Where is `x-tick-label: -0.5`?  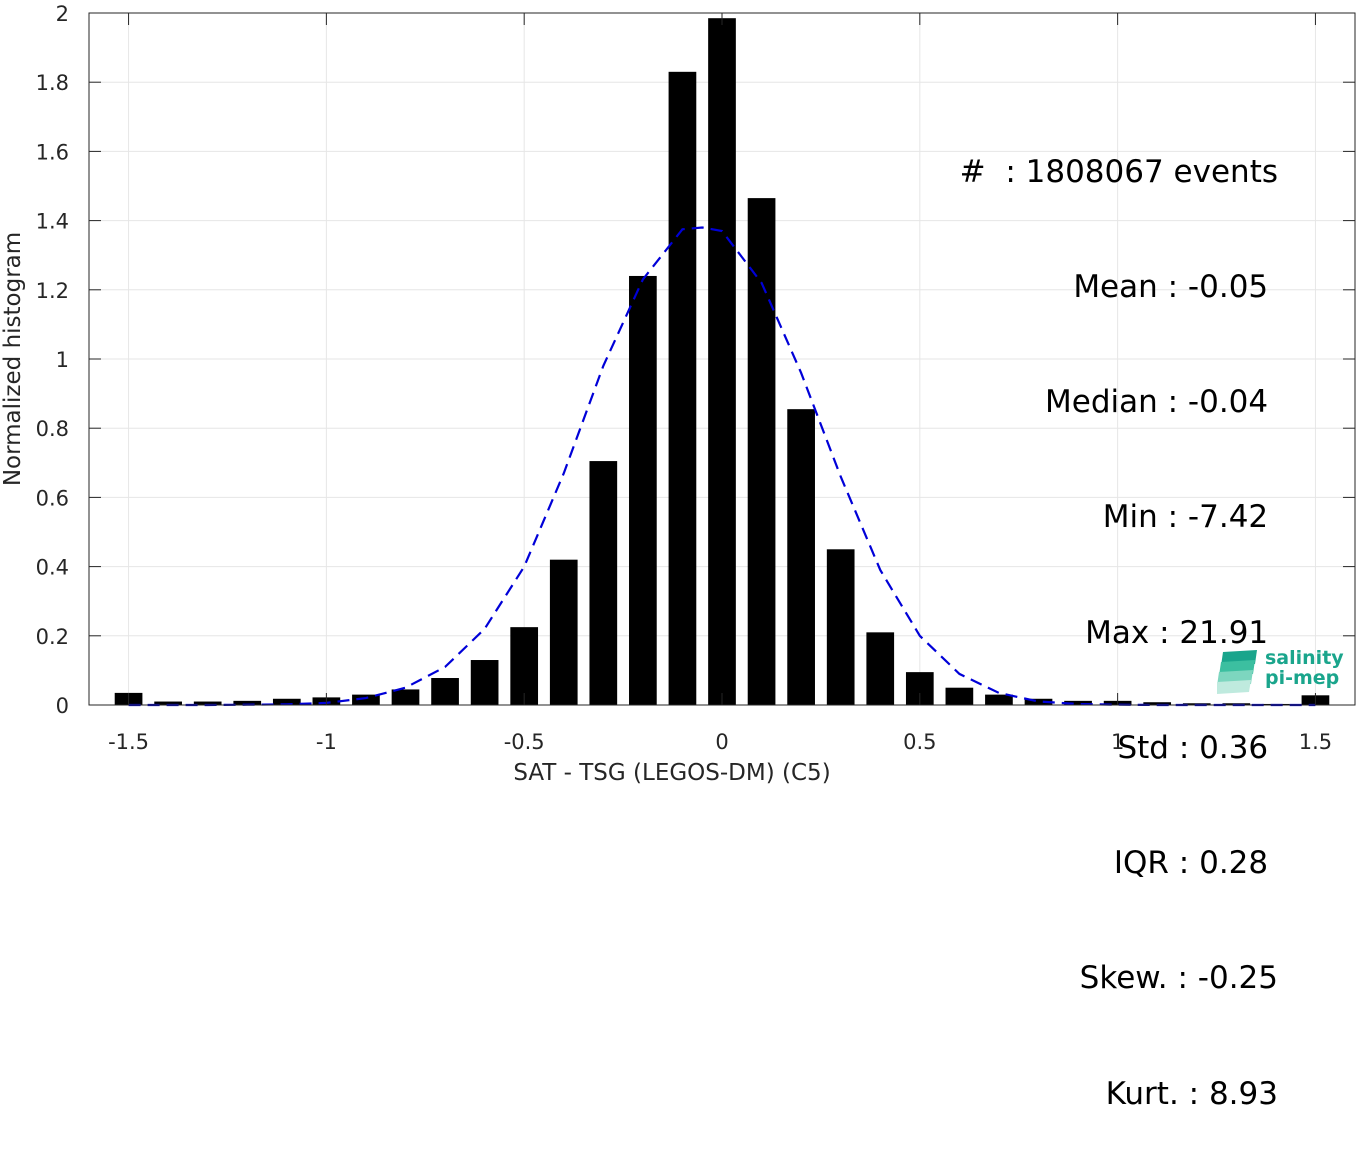 x-tick-label: -0.5 is located at coordinates (524, 742).